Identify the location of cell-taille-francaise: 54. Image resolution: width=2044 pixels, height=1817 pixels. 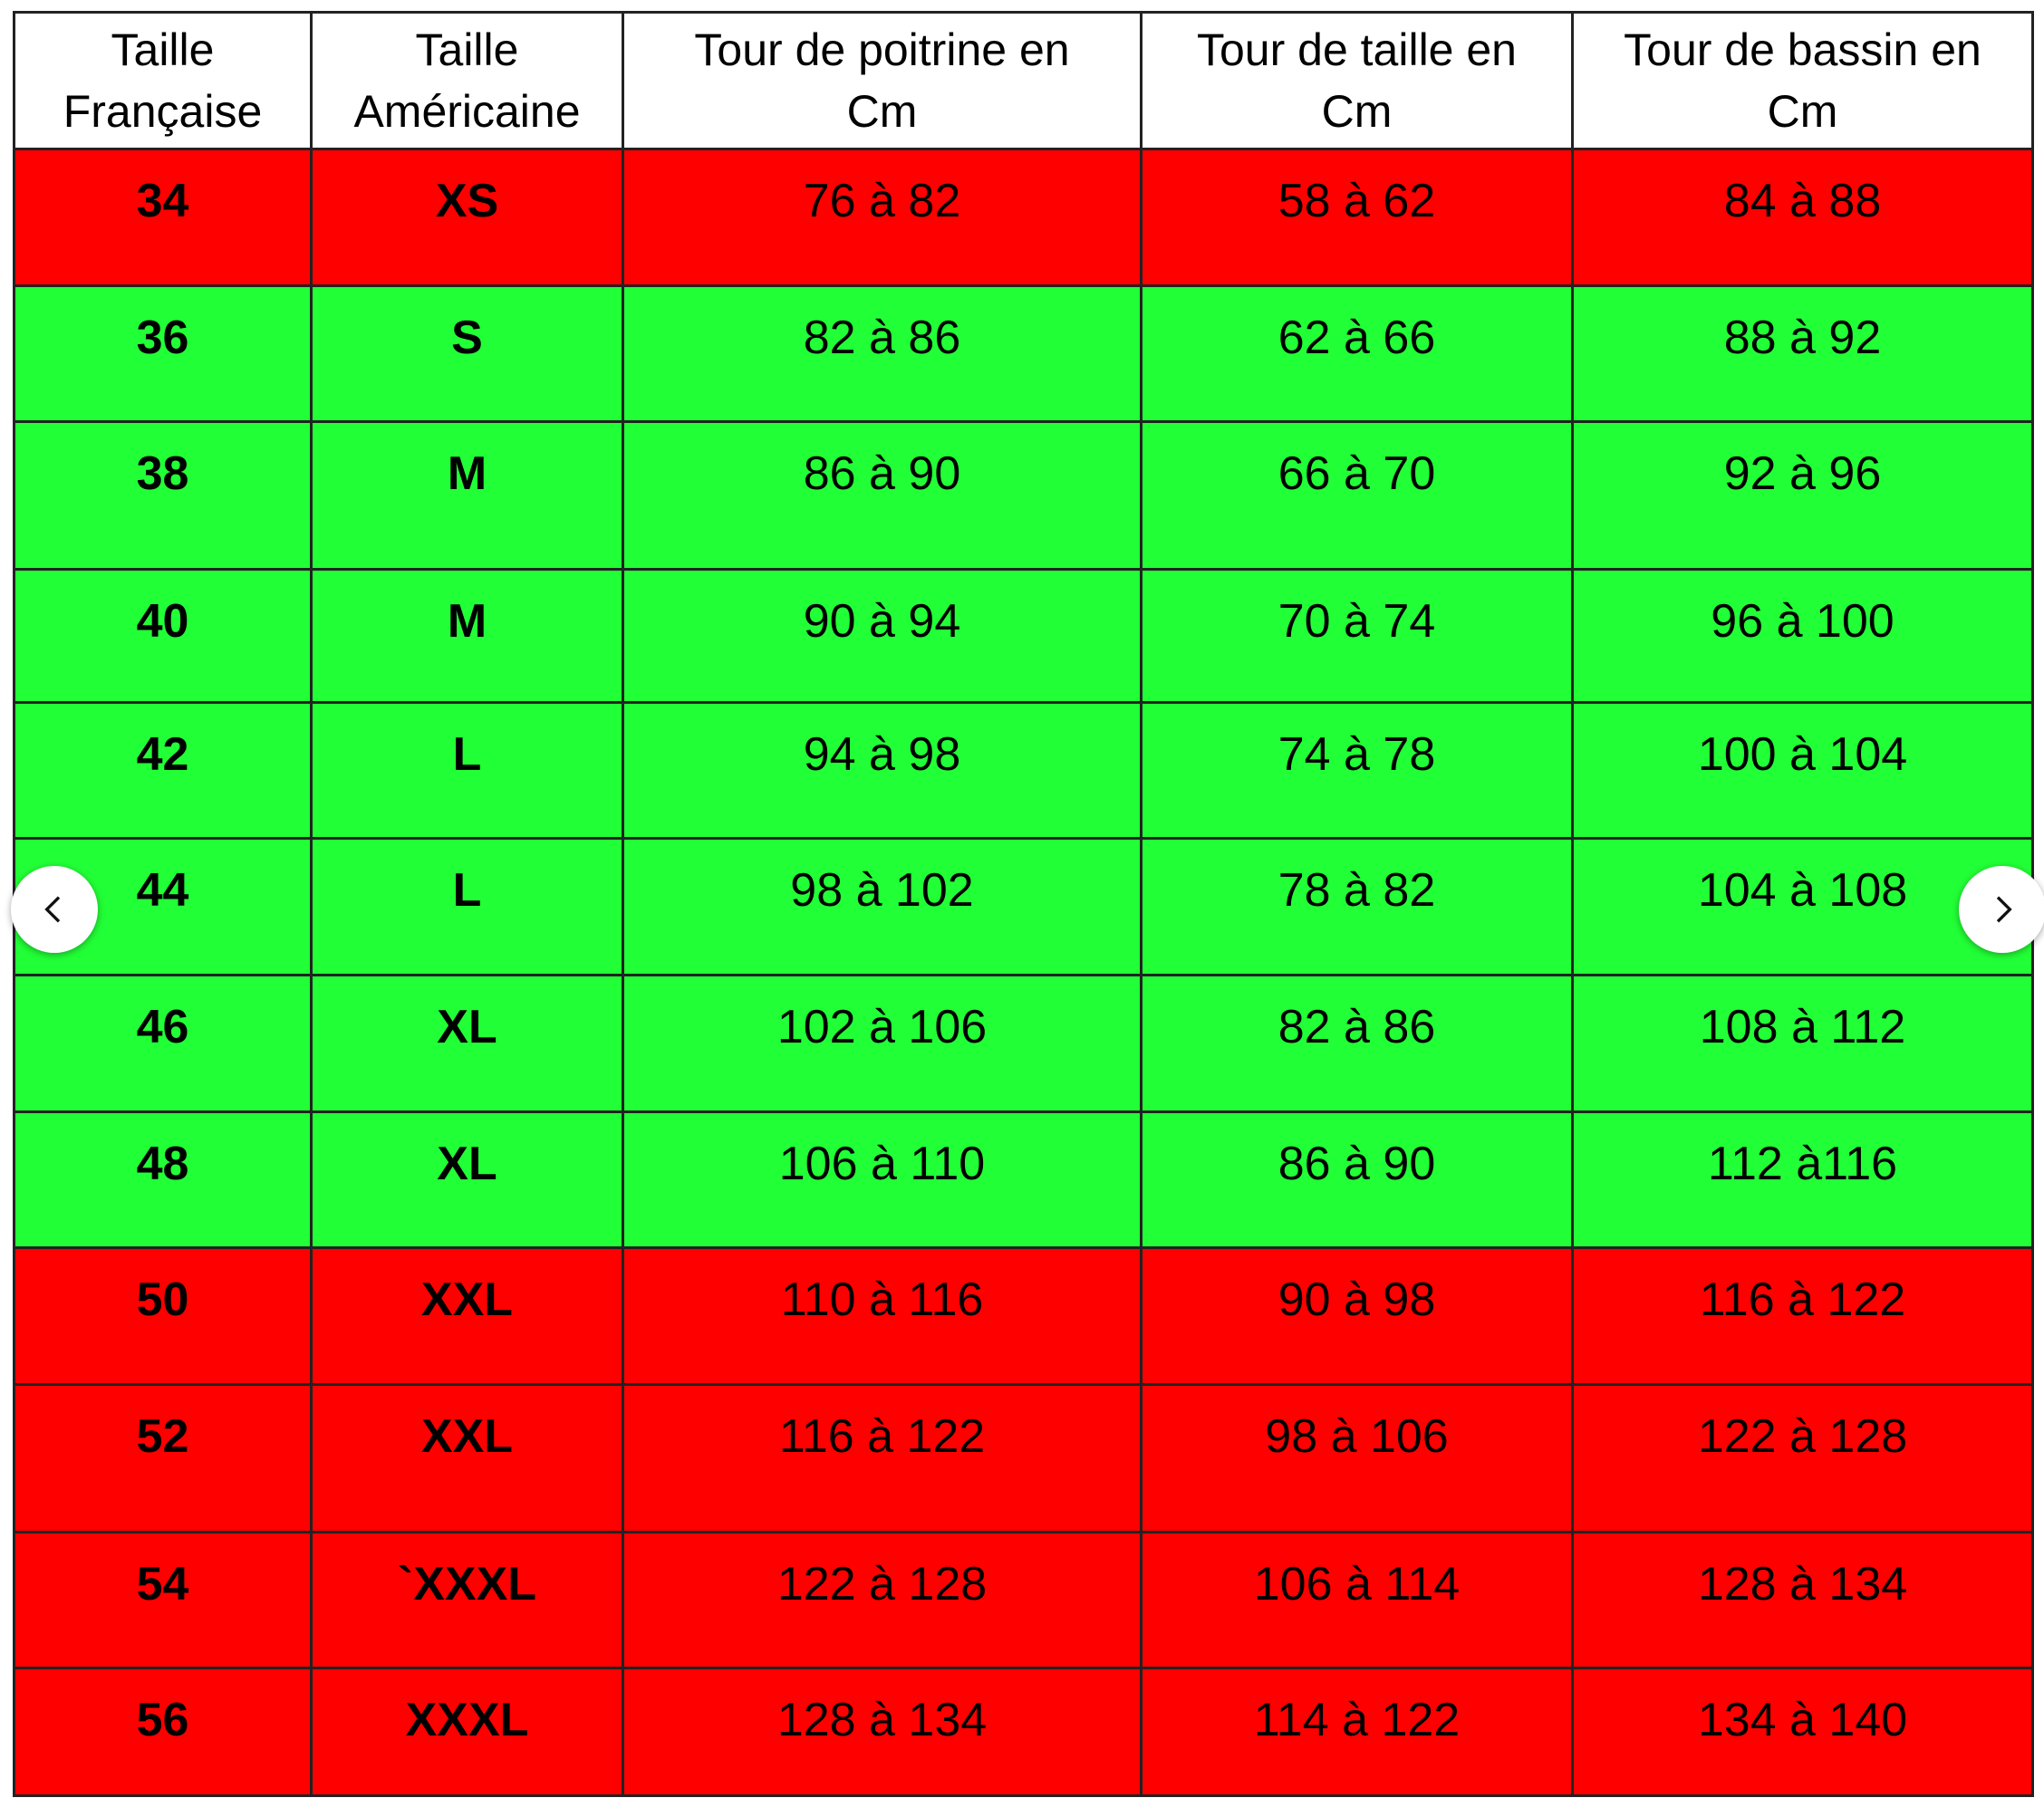
(163, 1600).